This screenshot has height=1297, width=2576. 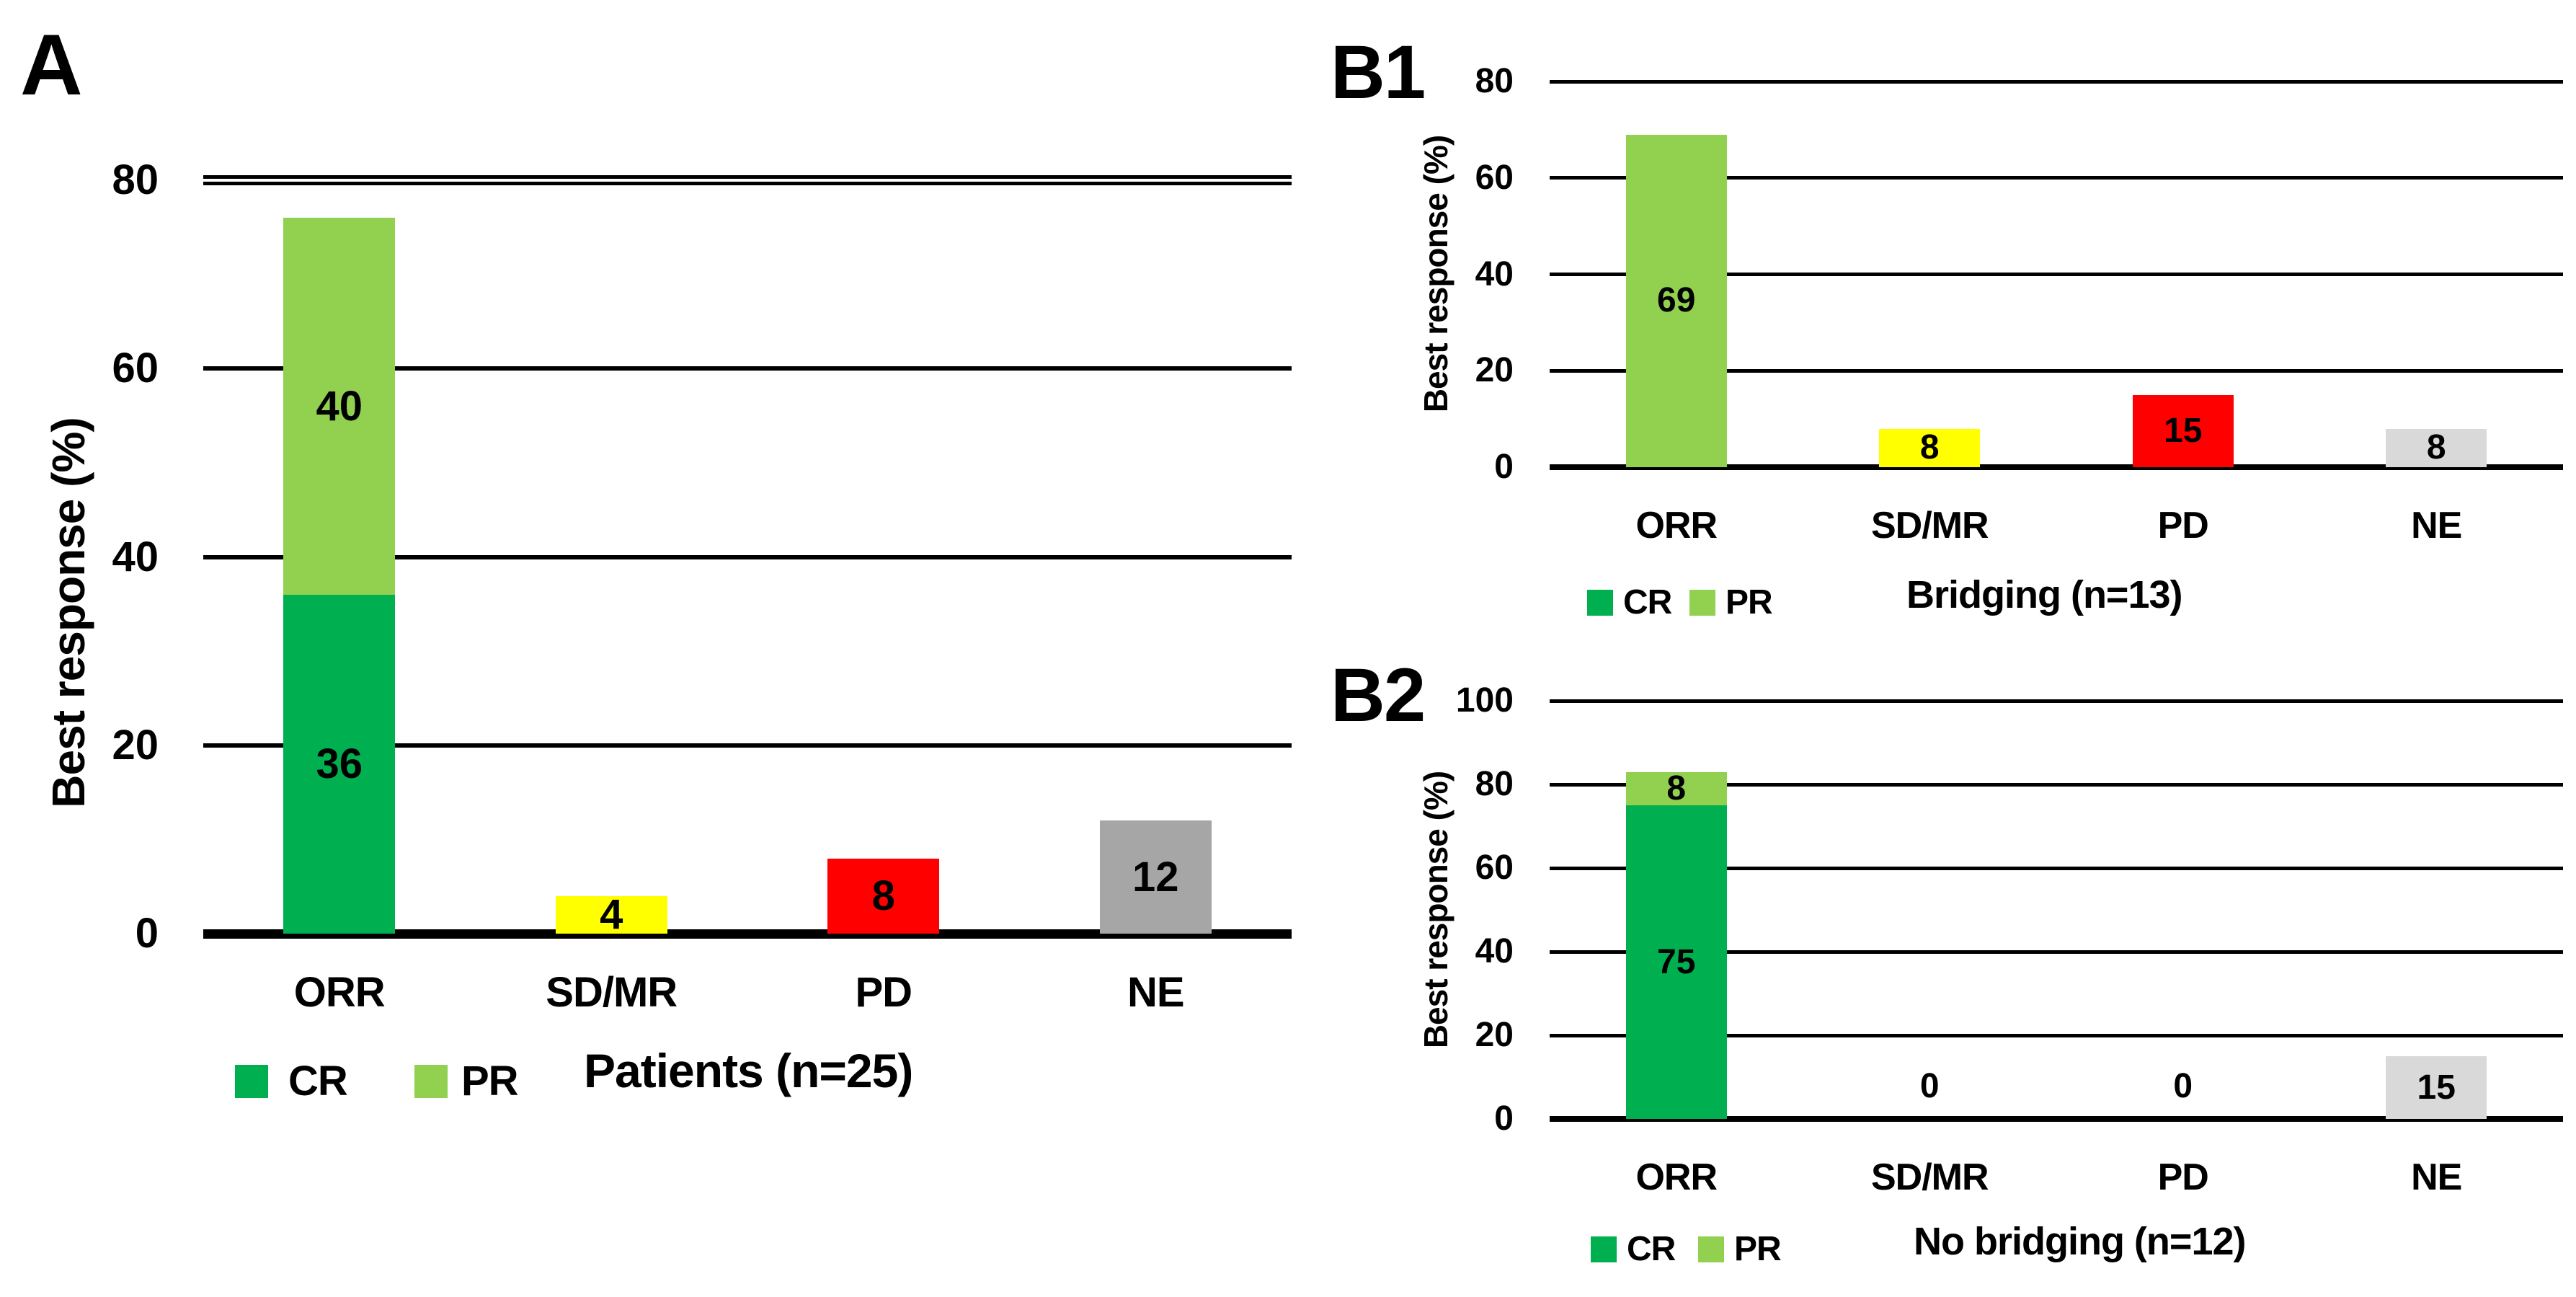 I want to click on y-tick-label-b1-0: 0, so click(x=1504, y=467).